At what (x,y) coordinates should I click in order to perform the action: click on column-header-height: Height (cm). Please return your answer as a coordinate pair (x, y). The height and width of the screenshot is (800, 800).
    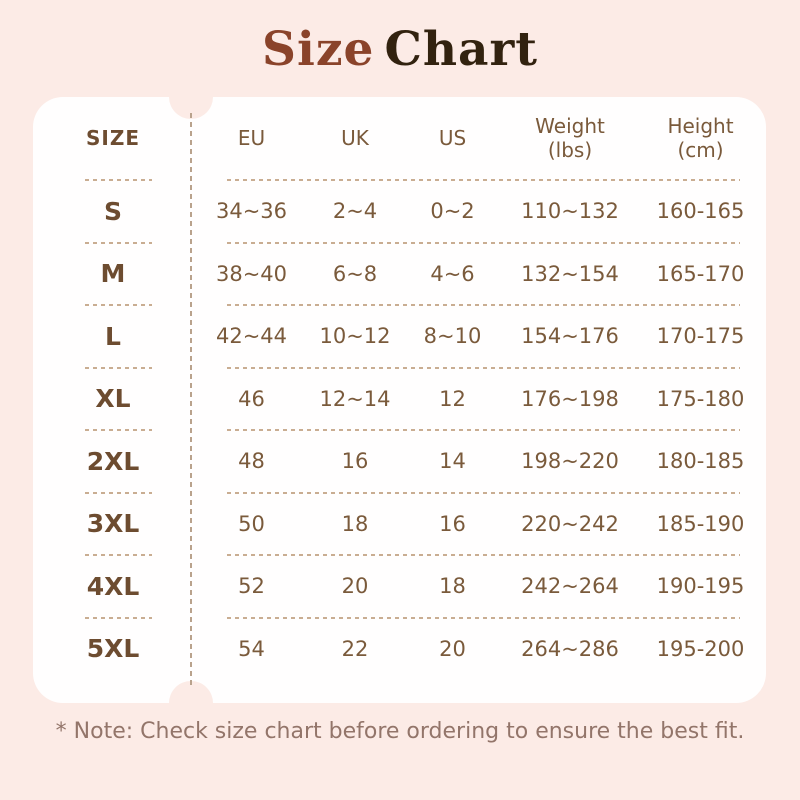
    Looking at the image, I should click on (700, 137).